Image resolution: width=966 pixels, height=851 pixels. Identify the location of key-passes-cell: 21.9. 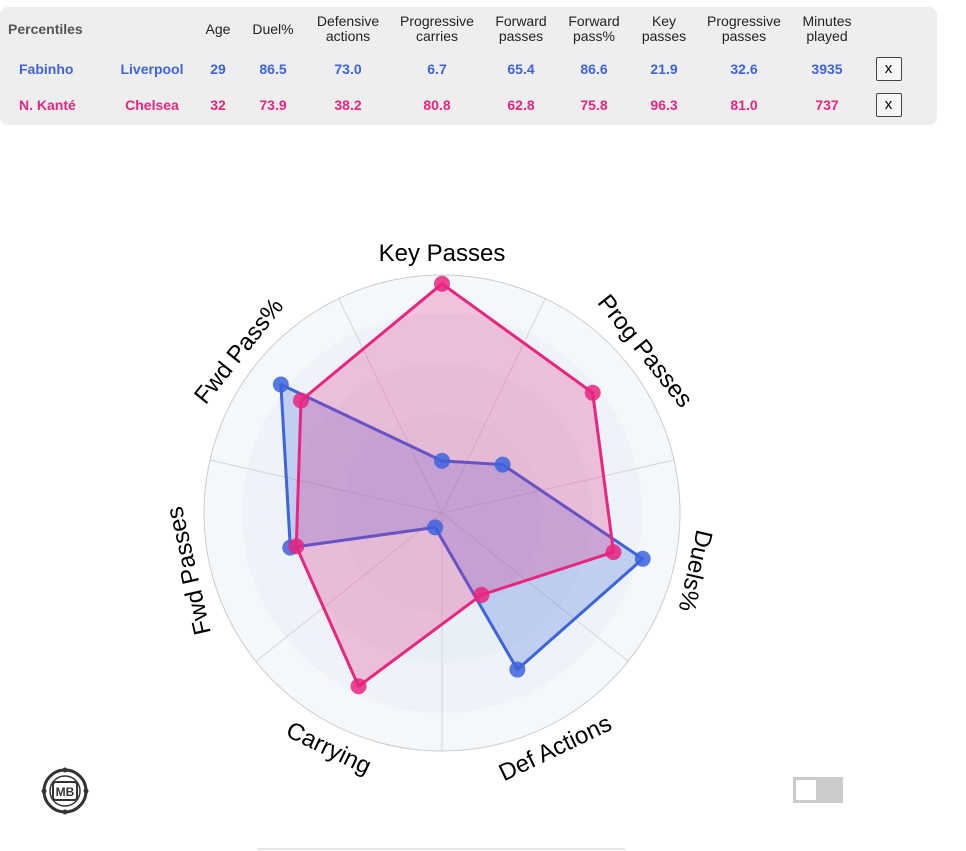
(664, 69).